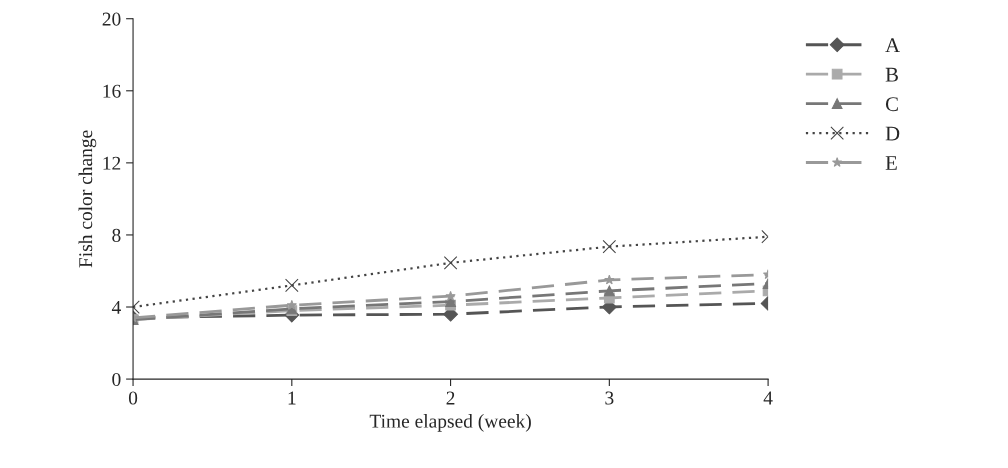  Describe the element at coordinates (892, 133) in the screenshot. I see `legend-label: D` at that location.